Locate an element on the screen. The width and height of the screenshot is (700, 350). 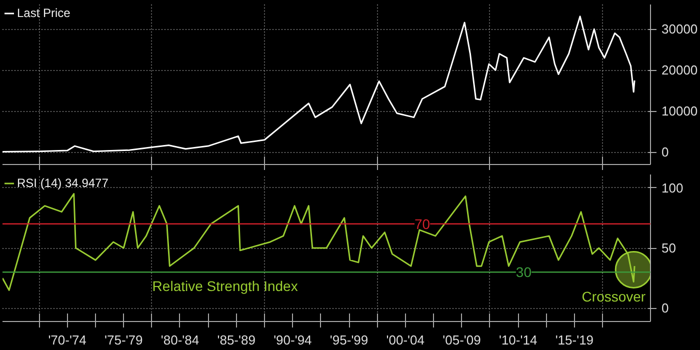
legend-label: RSI (14) 34.9477 is located at coordinates (62, 183).